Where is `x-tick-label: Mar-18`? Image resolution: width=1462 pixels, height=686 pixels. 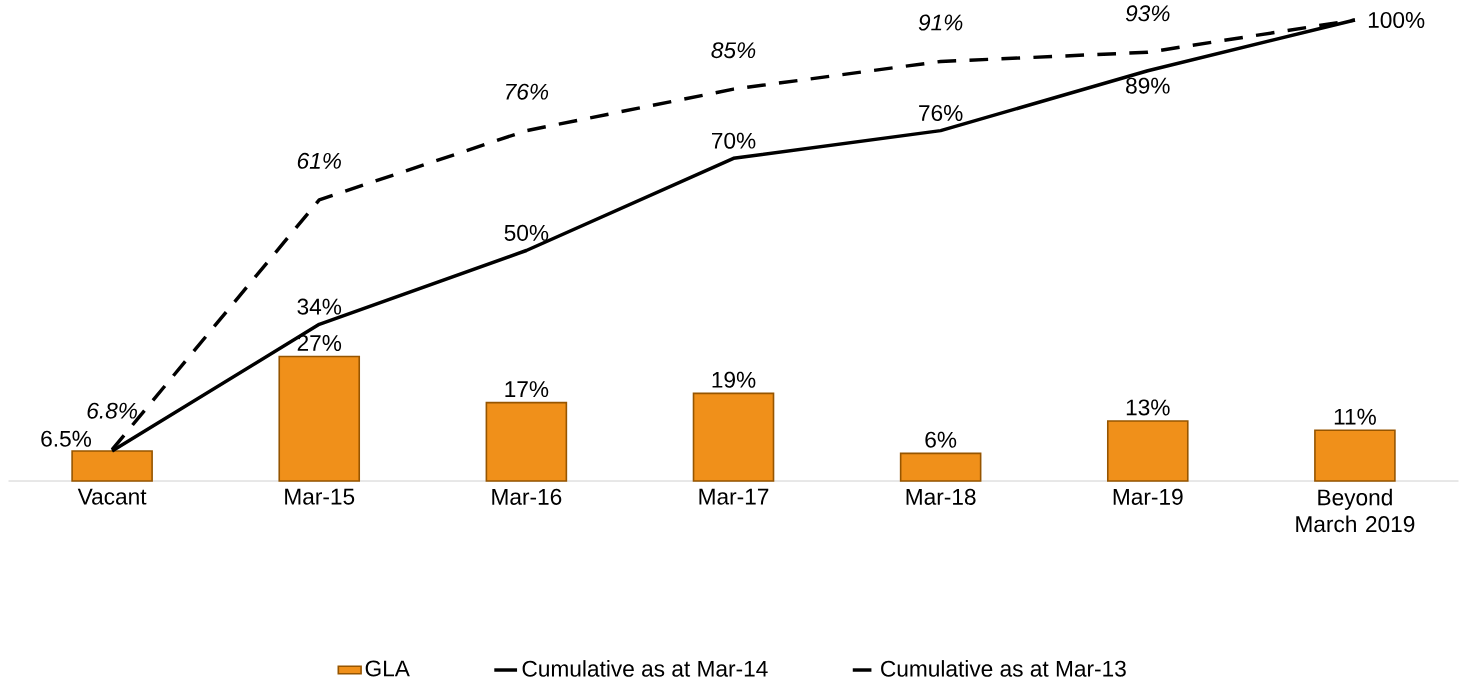 x-tick-label: Mar-18 is located at coordinates (941, 496).